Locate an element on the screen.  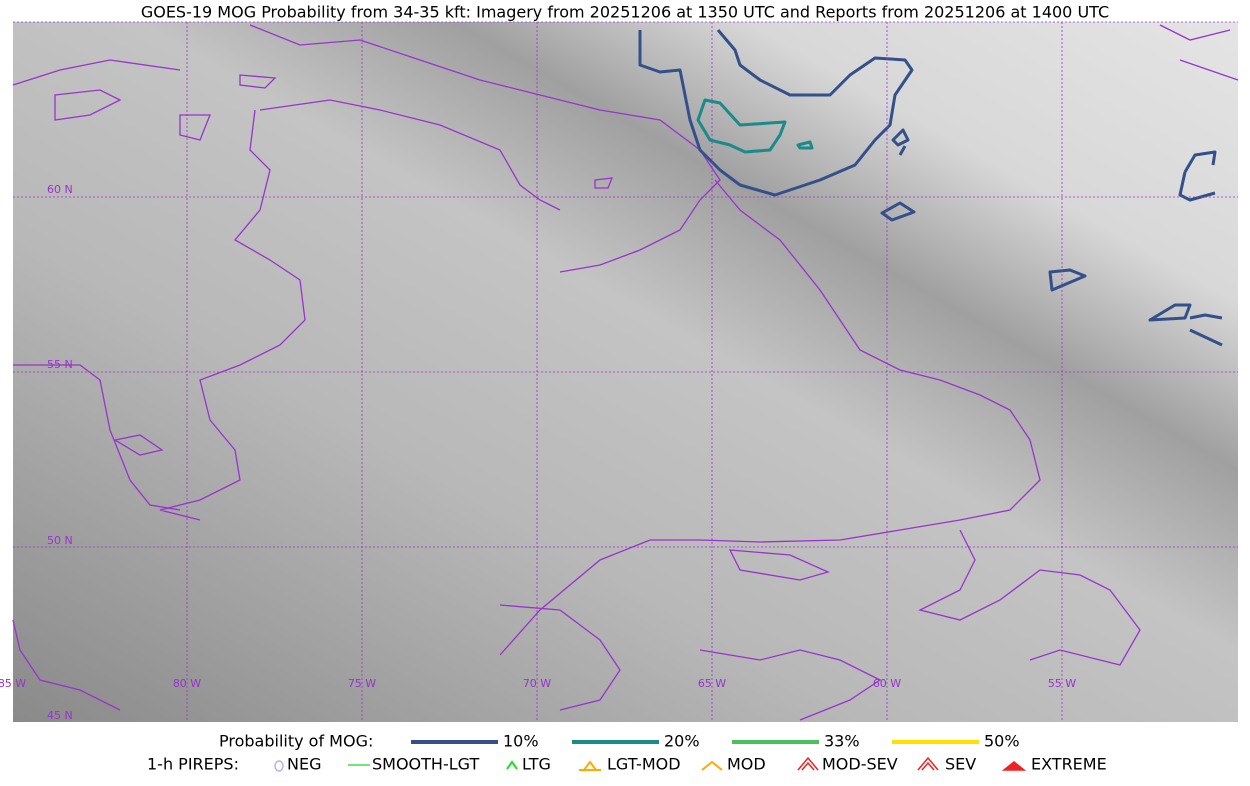
lon-label: 65 W is located at coordinates (712, 683).